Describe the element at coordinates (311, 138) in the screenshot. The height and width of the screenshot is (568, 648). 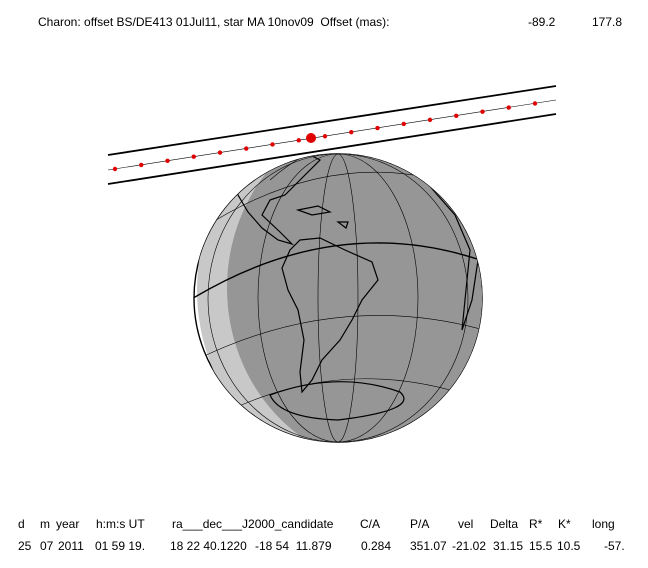
I see `closest-approach` at that location.